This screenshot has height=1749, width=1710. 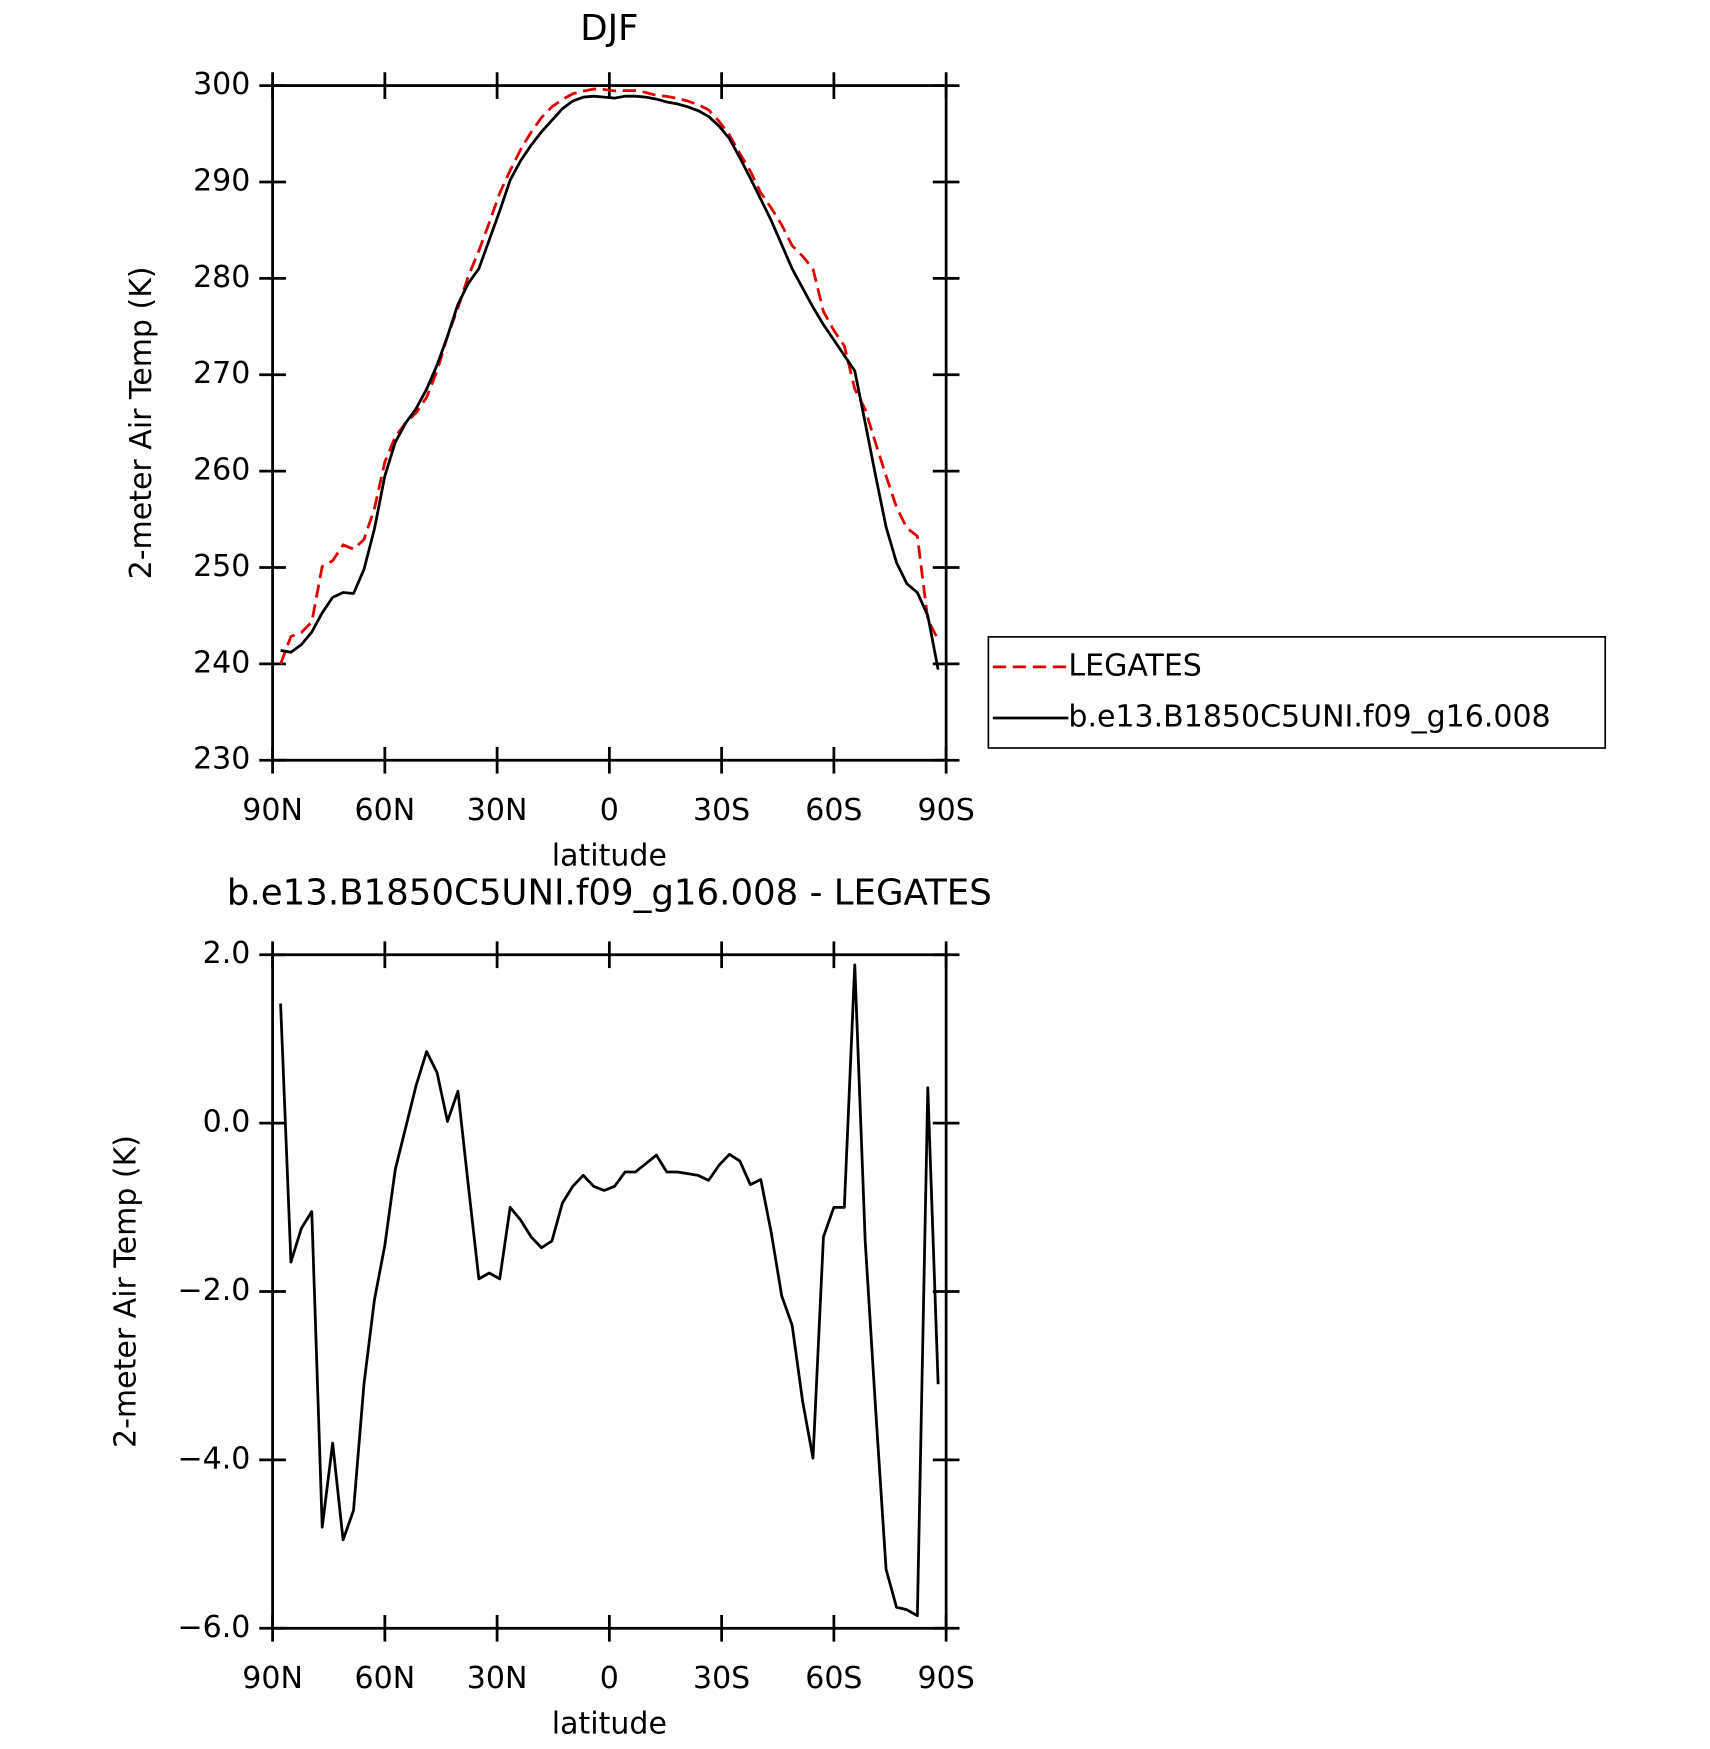 What do you see at coordinates (227, 1122) in the screenshot?
I see `y-tick-label: 0.0` at bounding box center [227, 1122].